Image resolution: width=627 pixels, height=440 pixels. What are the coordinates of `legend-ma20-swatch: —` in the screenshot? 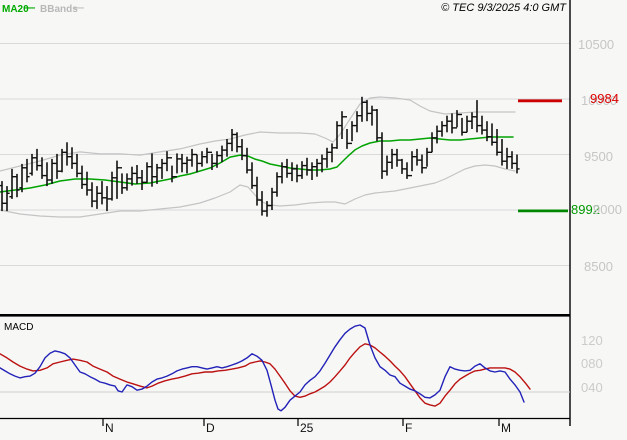 It's located at (29, 8).